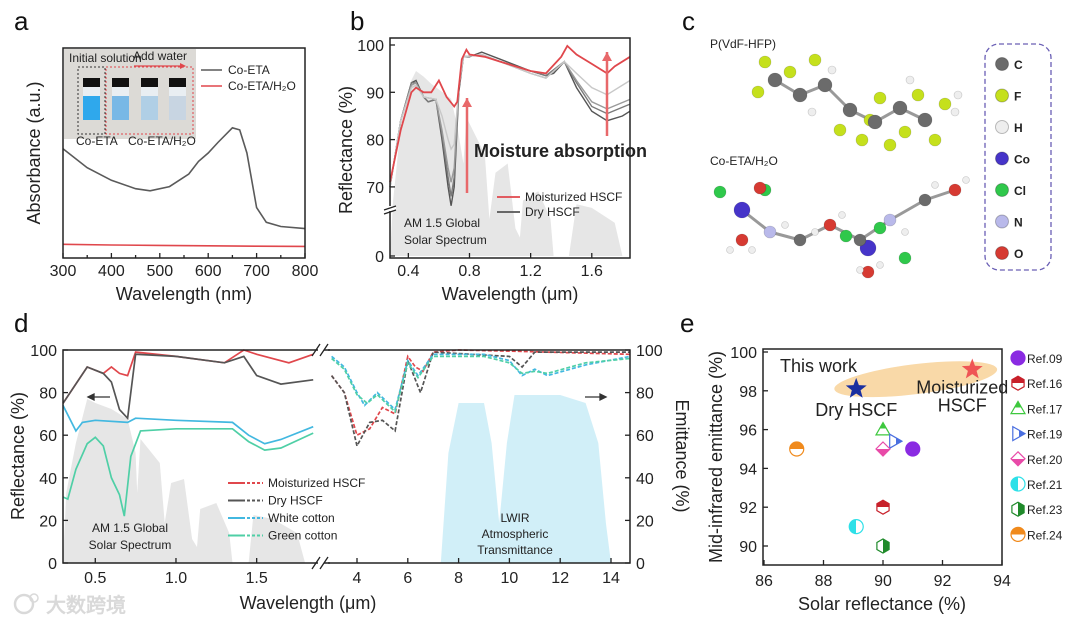 The height and width of the screenshot is (625, 1080). What do you see at coordinates (1018, 128) in the screenshot?
I see `legend-atom-label: H` at bounding box center [1018, 128].